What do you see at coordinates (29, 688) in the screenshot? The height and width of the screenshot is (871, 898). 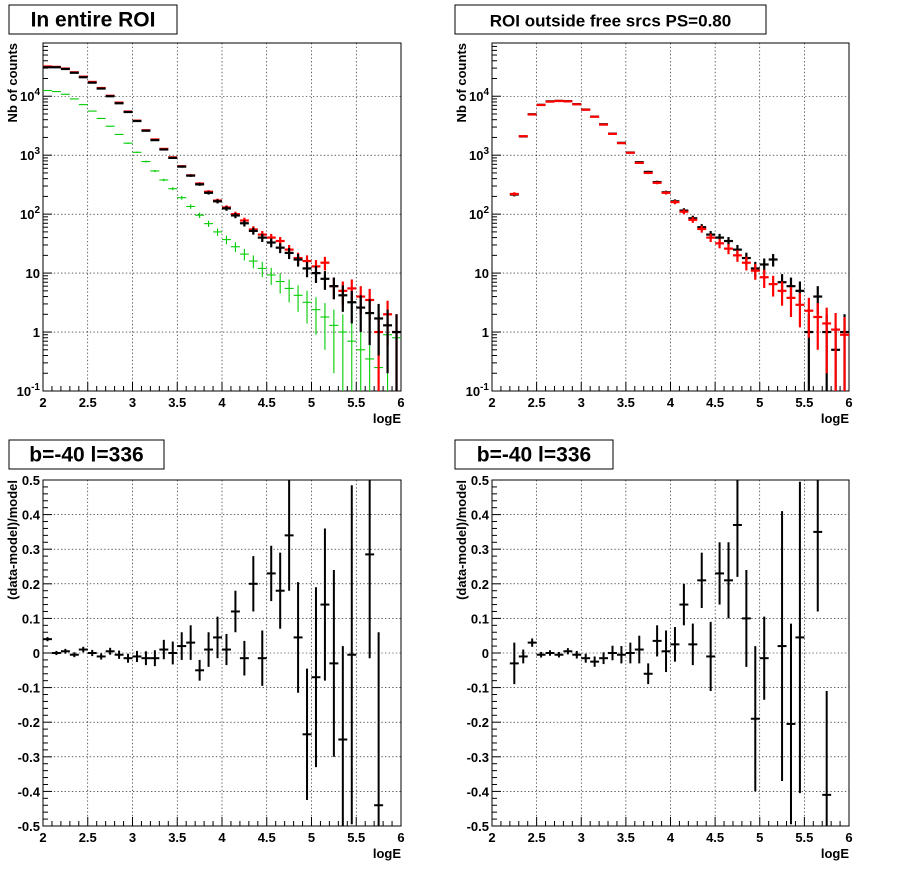 I see `y-tick-label: -0.1` at bounding box center [29, 688].